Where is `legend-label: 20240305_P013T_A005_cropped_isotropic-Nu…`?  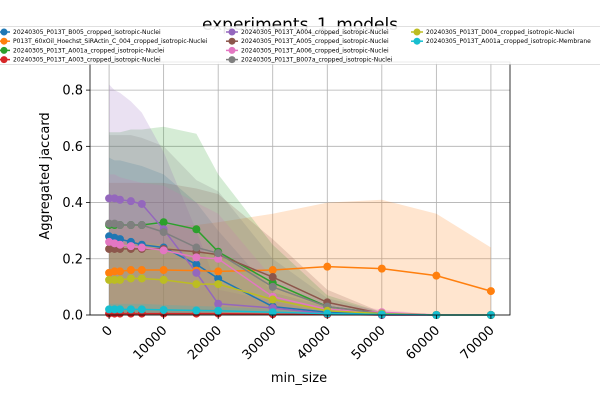 legend-label: 20240305_P013T_A005_cropped_isotropic-Nu… is located at coordinates (315, 41).